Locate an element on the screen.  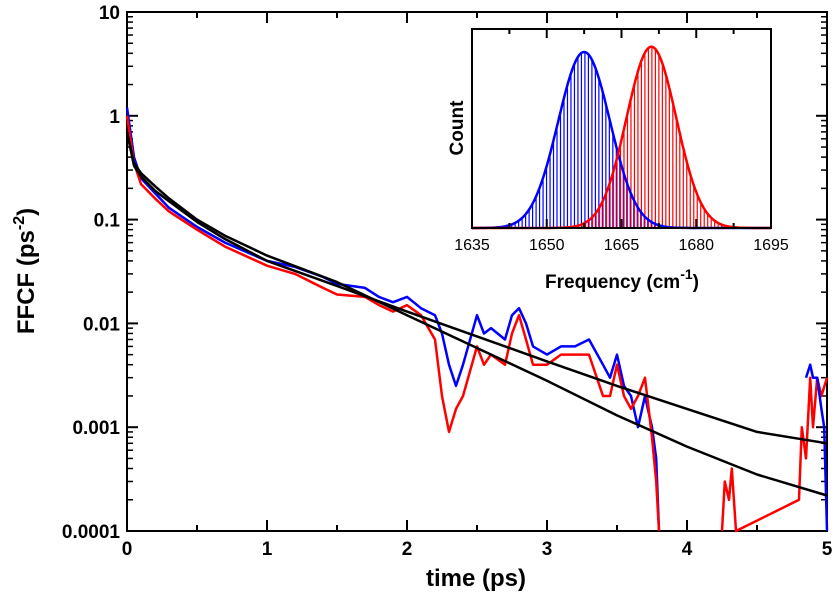
inset-x-tick-label: 1695 is located at coordinates (771, 245).